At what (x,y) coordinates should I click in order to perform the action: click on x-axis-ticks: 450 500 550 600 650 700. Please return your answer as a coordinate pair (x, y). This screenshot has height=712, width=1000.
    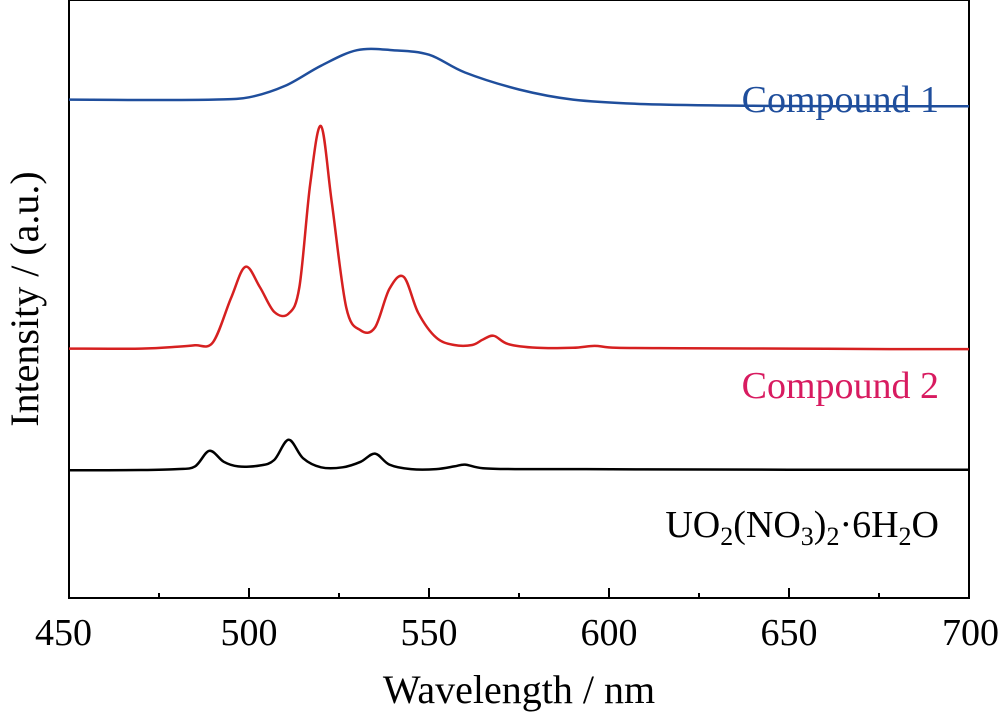
    Looking at the image, I should click on (517, 621).